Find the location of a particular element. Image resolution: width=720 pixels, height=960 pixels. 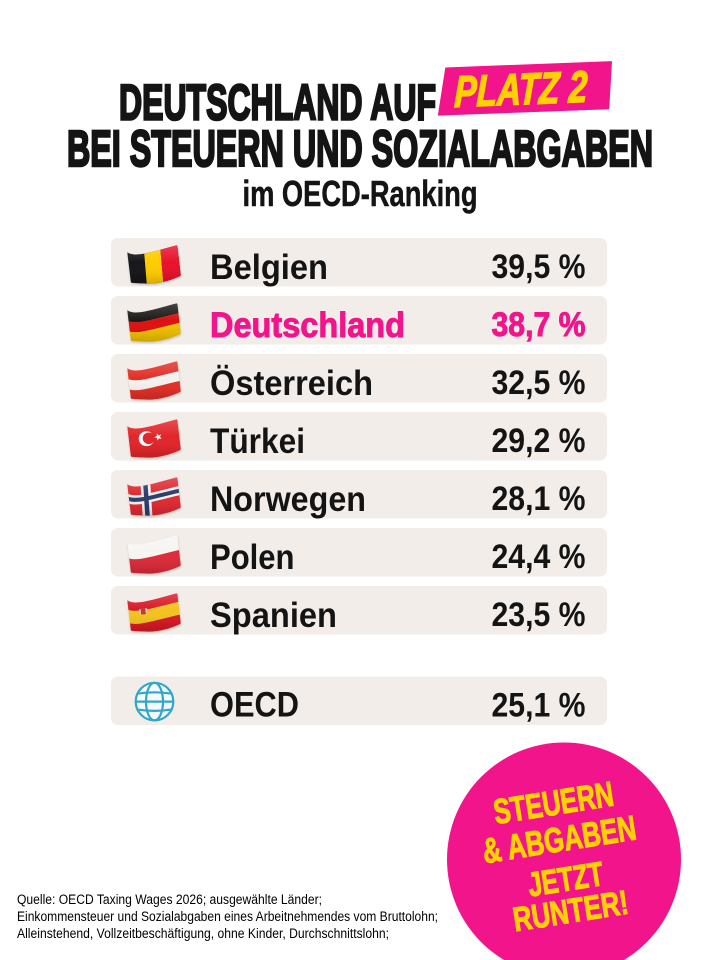

svg-text: Belgien is located at coordinates (269, 267).